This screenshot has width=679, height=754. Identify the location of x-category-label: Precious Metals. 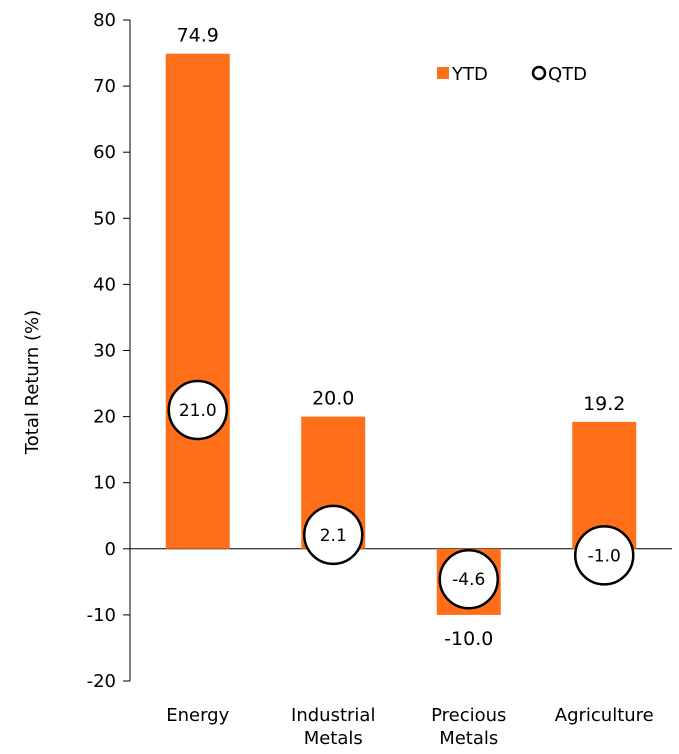
(468, 727).